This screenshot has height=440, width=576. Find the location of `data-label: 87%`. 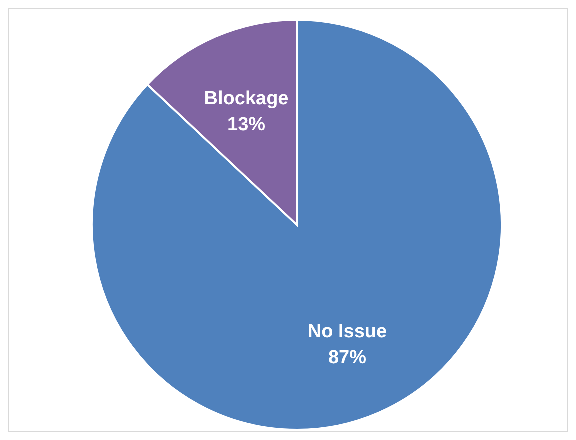

data-label: 87% is located at coordinates (347, 358).